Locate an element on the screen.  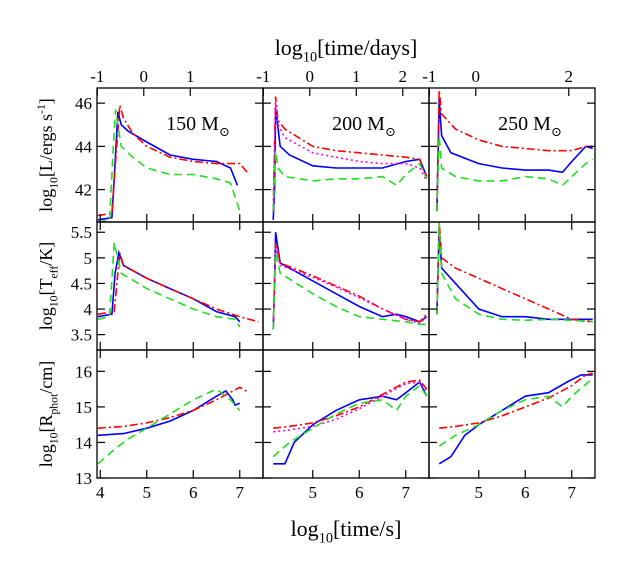
x-tick-label: 4 is located at coordinates (100, 492).